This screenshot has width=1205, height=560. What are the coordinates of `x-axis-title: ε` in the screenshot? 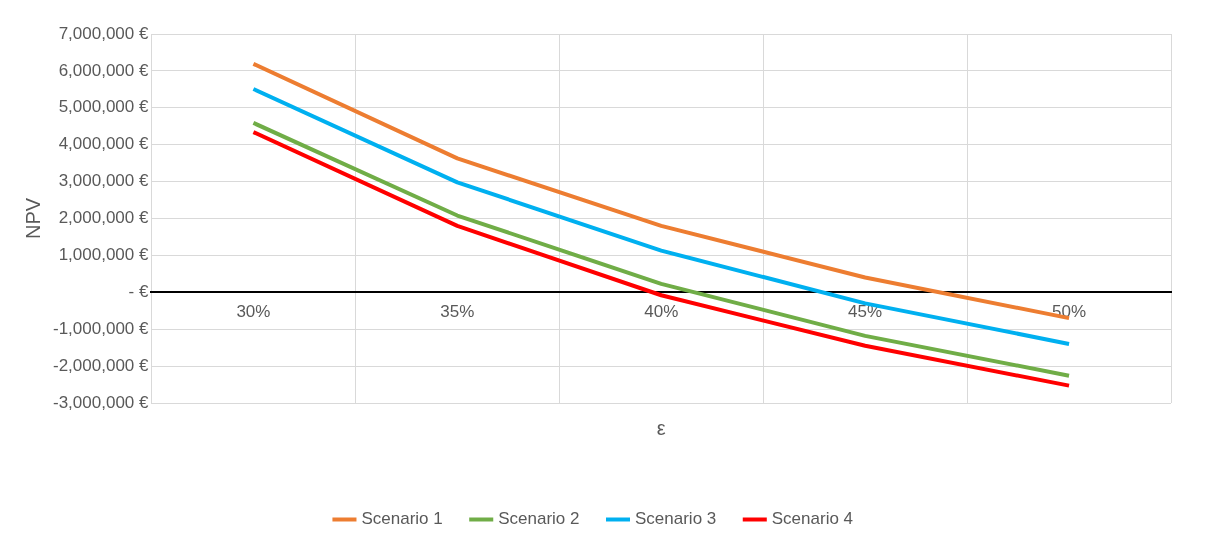 It's located at (661, 427).